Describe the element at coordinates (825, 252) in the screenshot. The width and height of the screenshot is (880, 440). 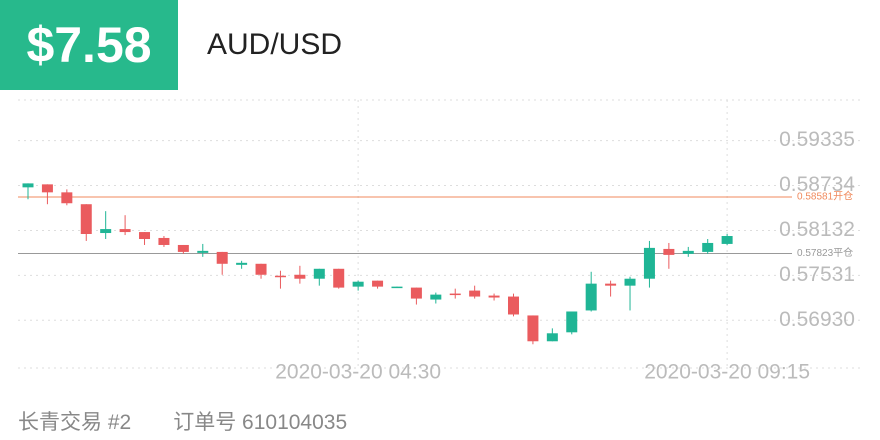
I see `reference-label: 0.57823平仓` at that location.